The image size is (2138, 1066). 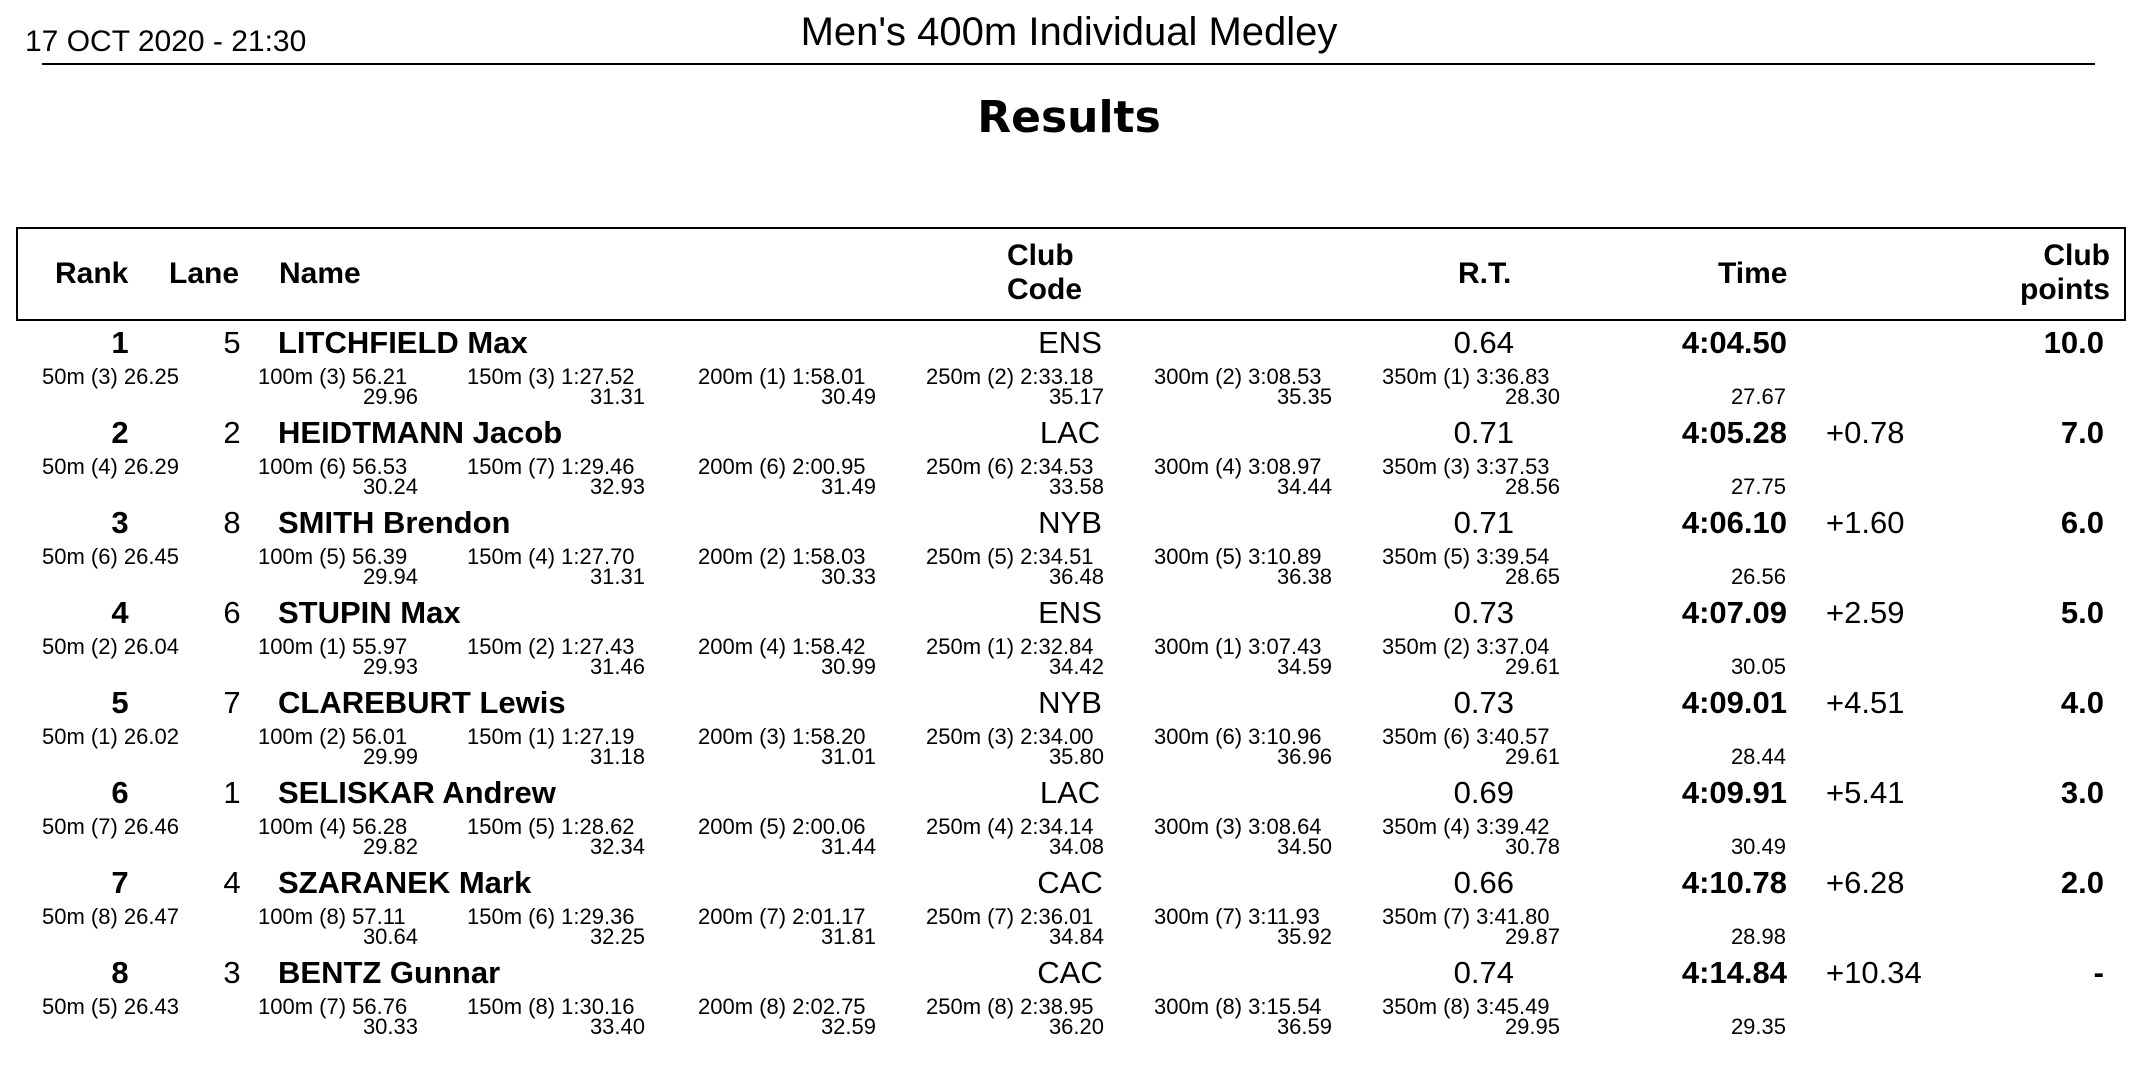 I want to click on club-points: 3.0, so click(x=2082, y=792).